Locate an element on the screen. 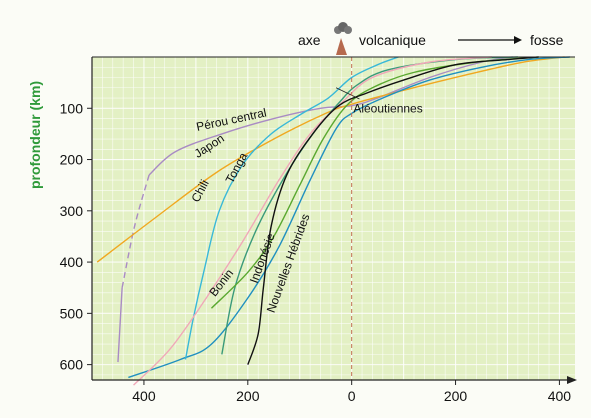 The height and width of the screenshot is (418, 591). y-tick-label: 500 is located at coordinates (72, 313).